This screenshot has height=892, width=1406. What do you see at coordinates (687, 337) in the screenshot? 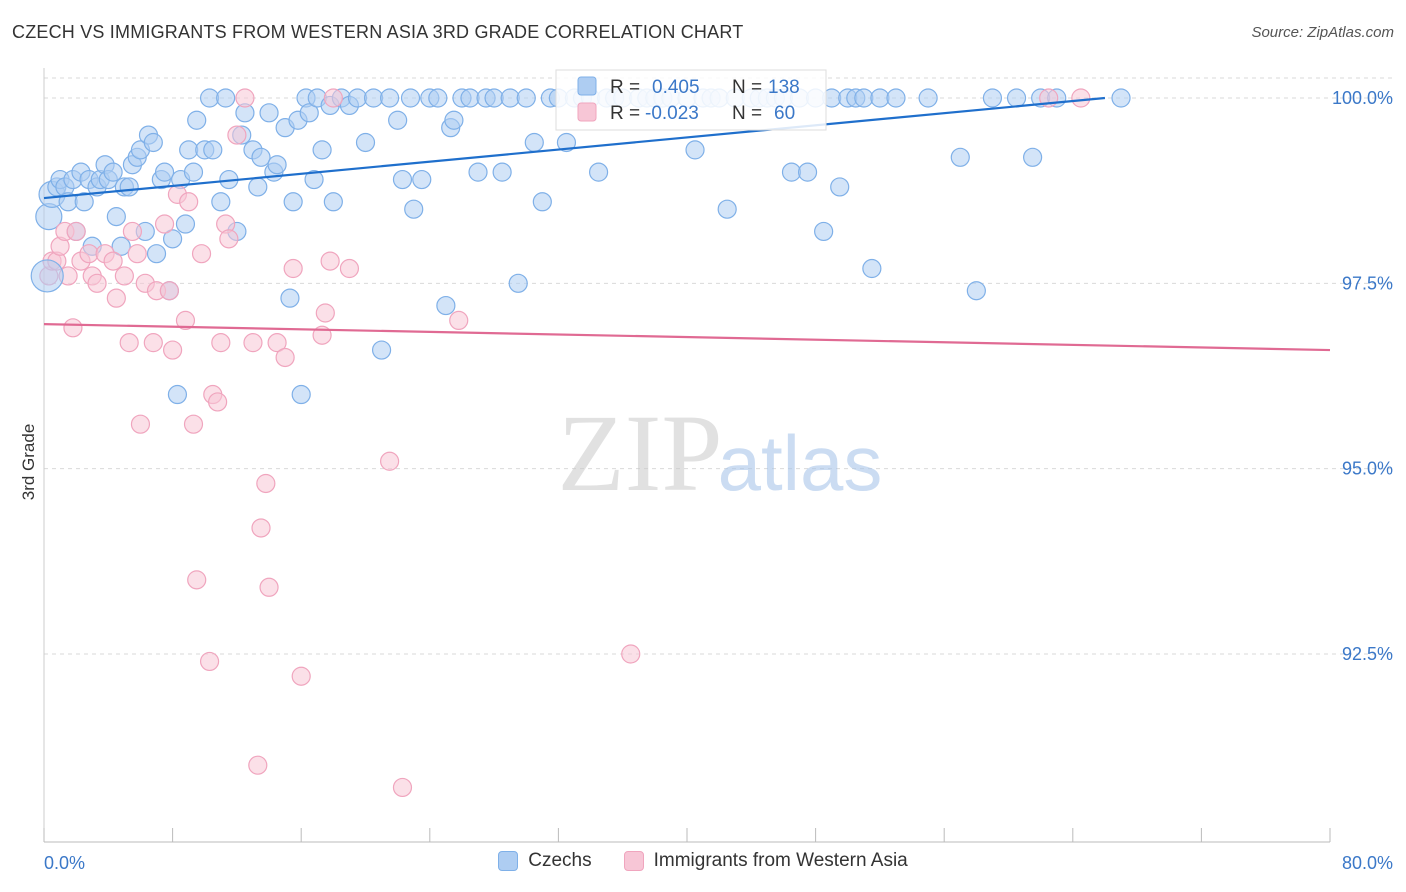
I see `immigrants-trend-line` at bounding box center [687, 337].